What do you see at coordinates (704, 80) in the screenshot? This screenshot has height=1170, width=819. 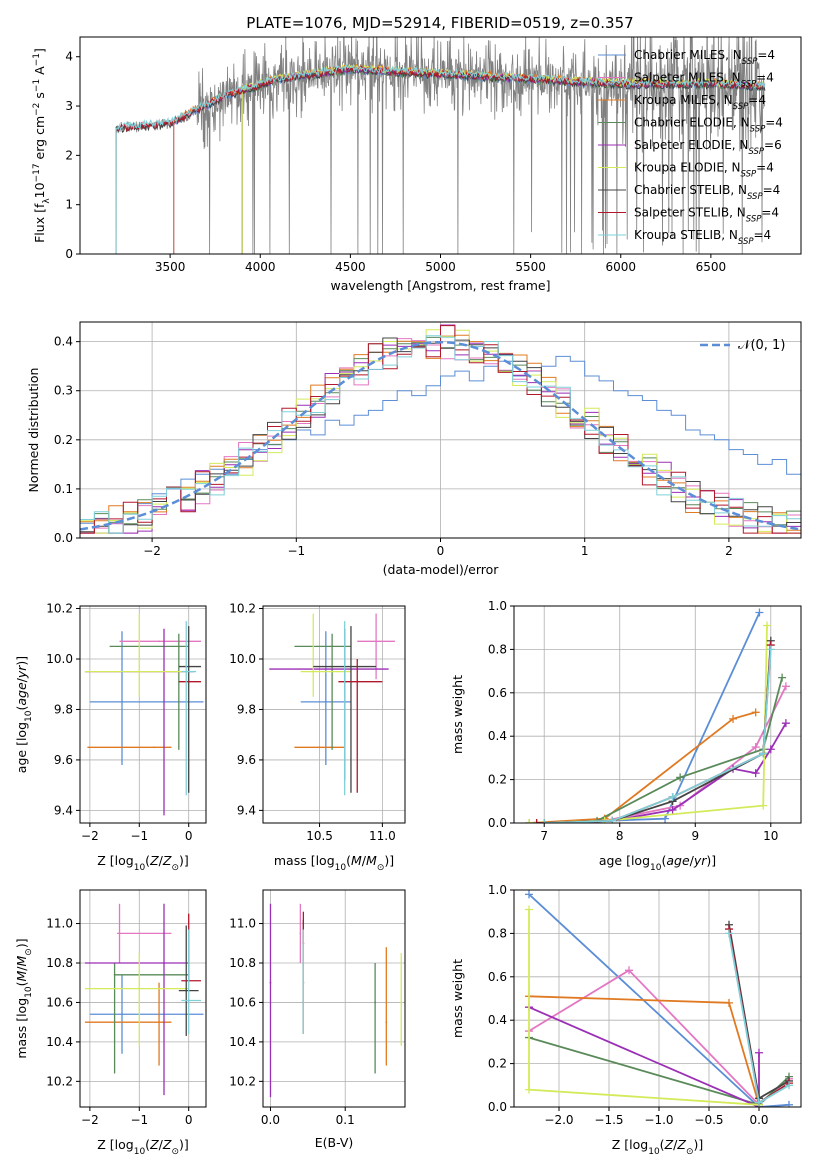 I see `legend-entry: Salpeter MILES, NSSP=4` at bounding box center [704, 80].